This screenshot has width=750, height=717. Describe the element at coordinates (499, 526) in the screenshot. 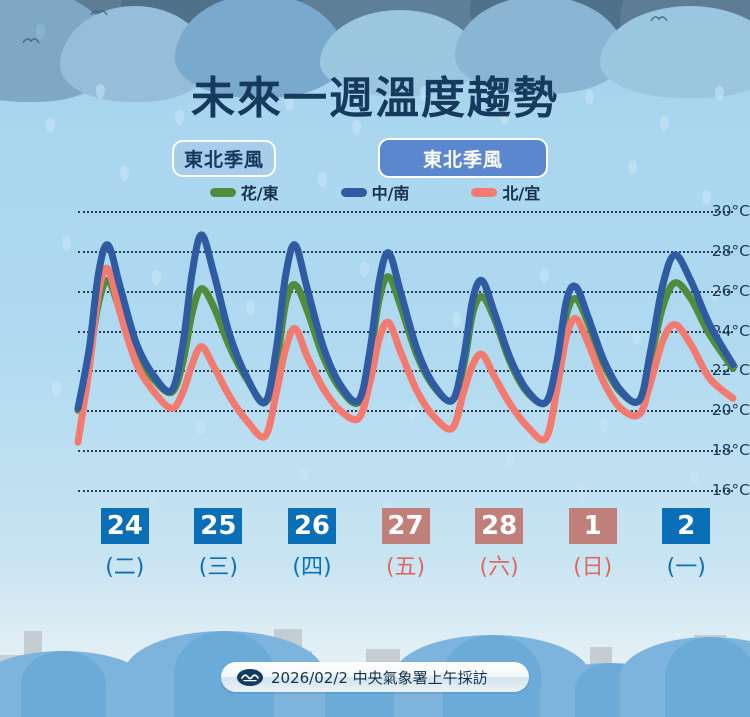

I see `day-number-badge: 28` at that location.